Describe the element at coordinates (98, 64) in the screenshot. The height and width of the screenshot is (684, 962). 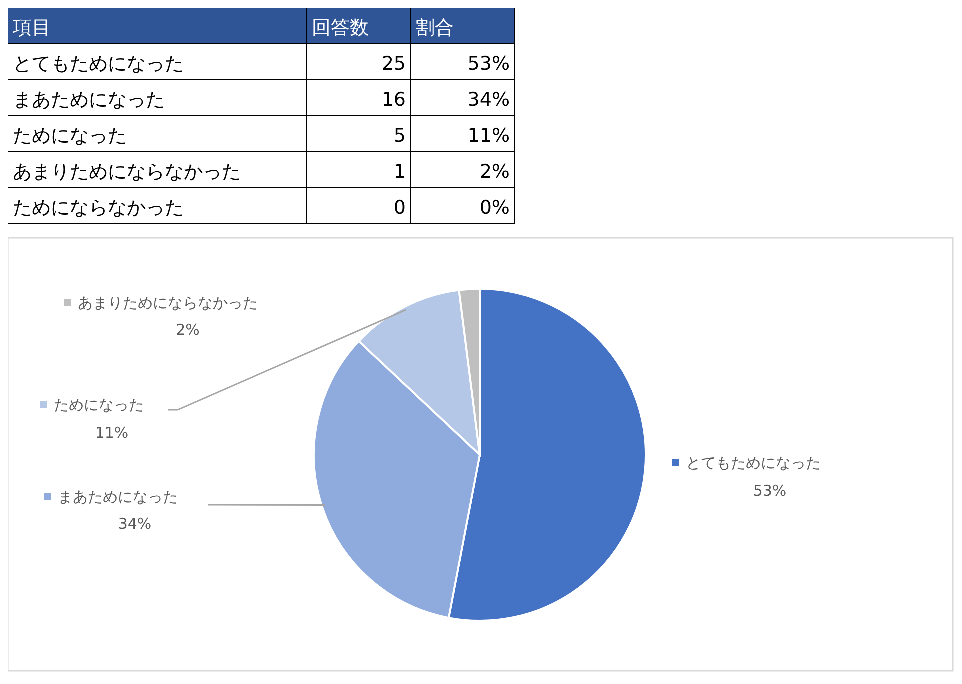
I see `text: とてもためになった` at that location.